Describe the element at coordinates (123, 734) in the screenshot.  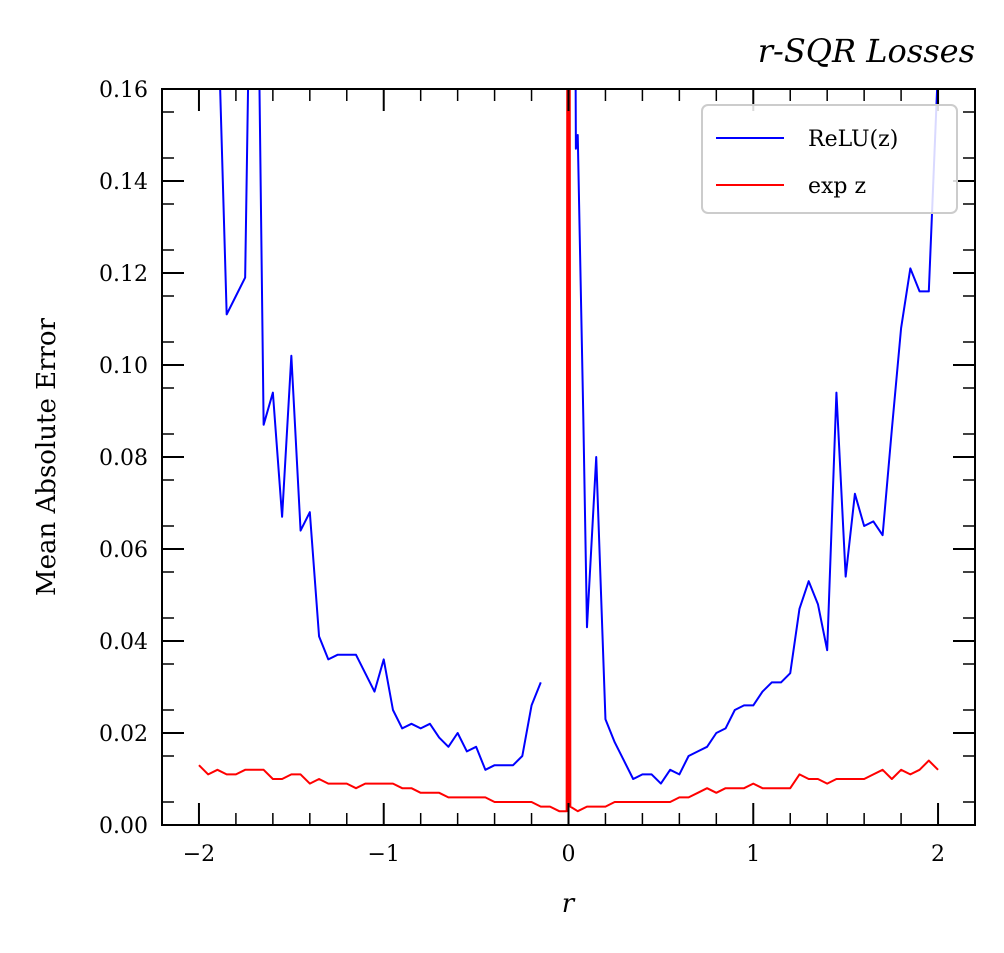
I see `y-tick-label: 0.02` at that location.